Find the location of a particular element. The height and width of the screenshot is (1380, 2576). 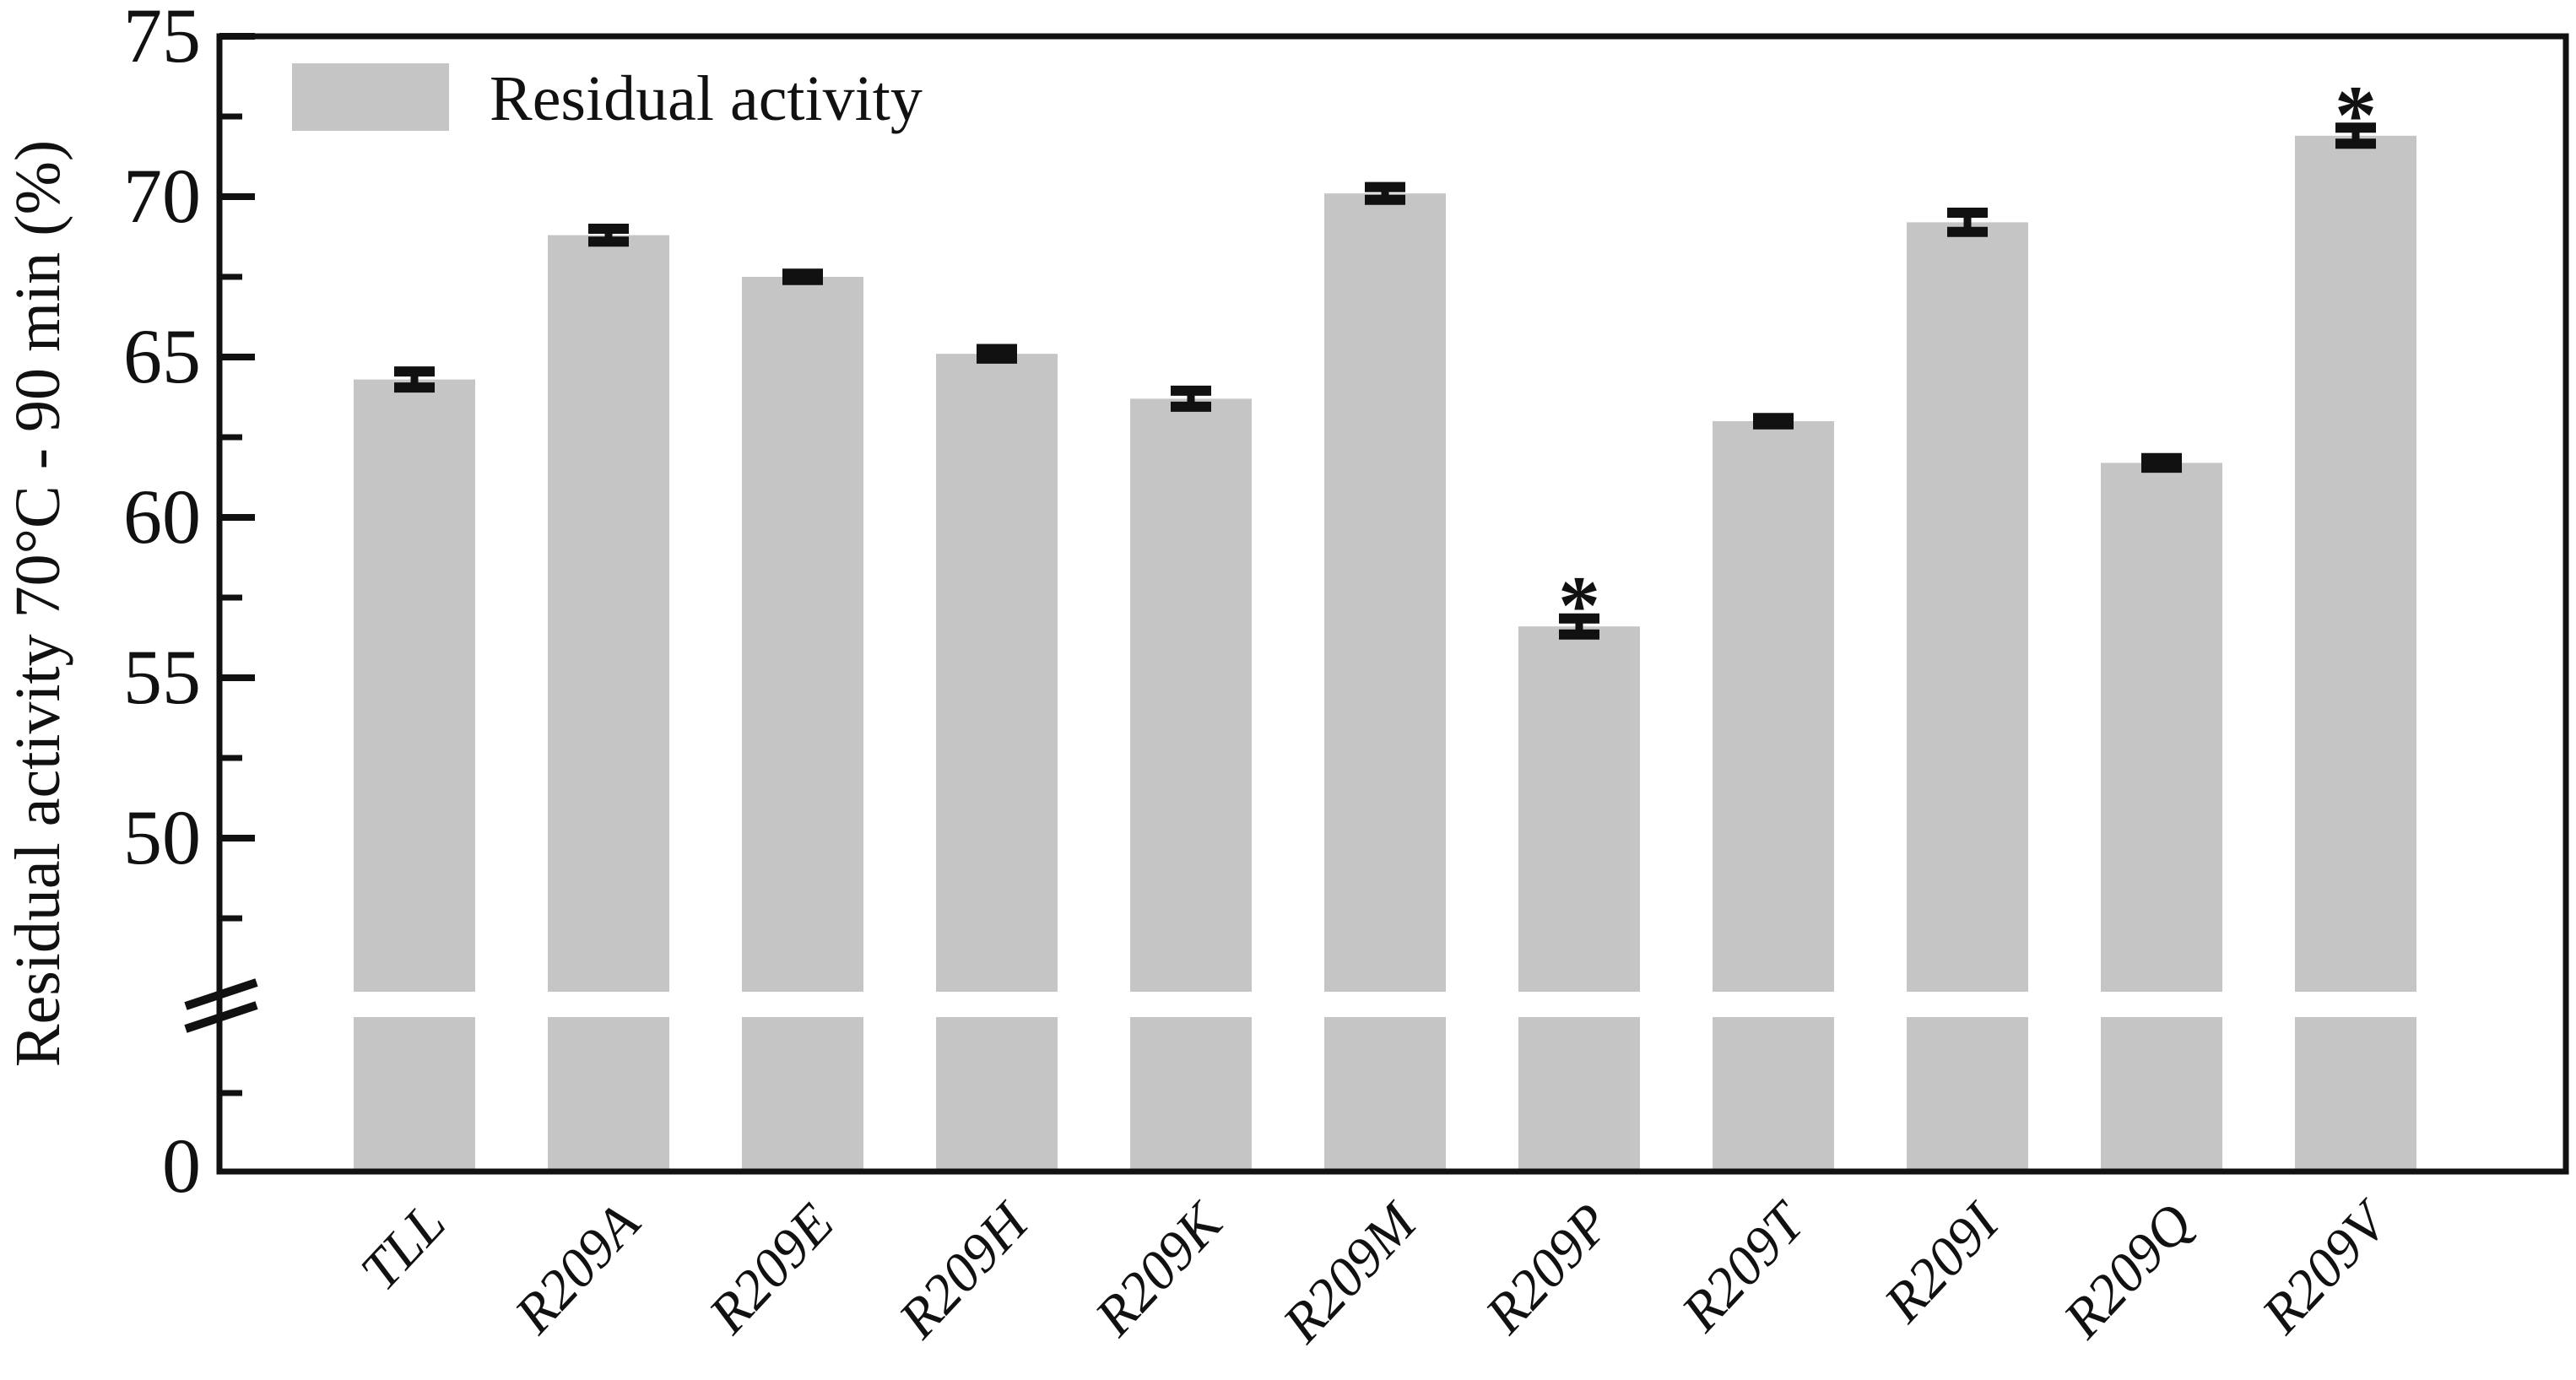

significance-asterisk-R209P: * is located at coordinates (1579, 605).